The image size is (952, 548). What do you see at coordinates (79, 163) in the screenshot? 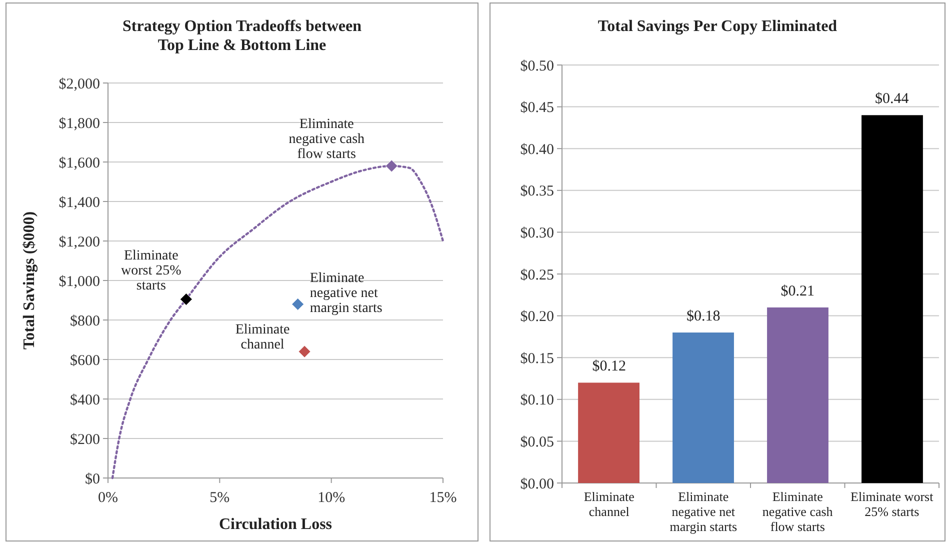
I see `y-tick-label: $1,600` at bounding box center [79, 163].